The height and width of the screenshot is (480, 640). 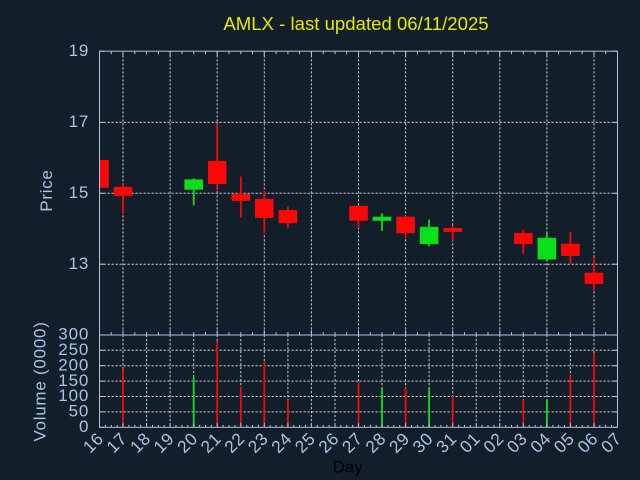 I want to click on svg-text: Day, so click(x=348, y=466).